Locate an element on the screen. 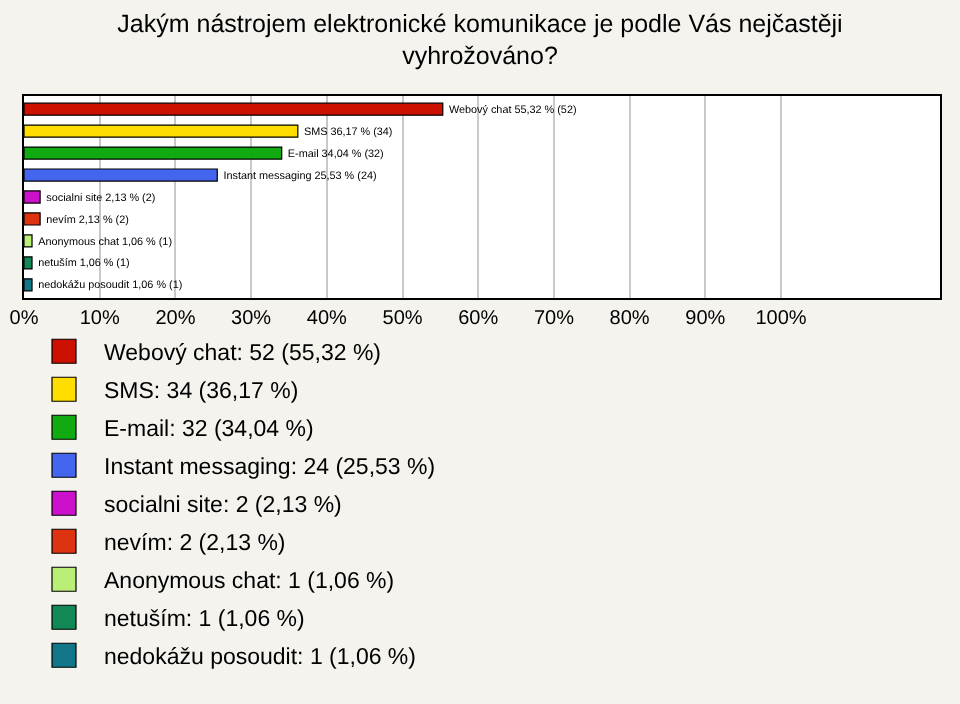 The width and height of the screenshot is (960, 704). x-tick-label: 60% is located at coordinates (478, 319).